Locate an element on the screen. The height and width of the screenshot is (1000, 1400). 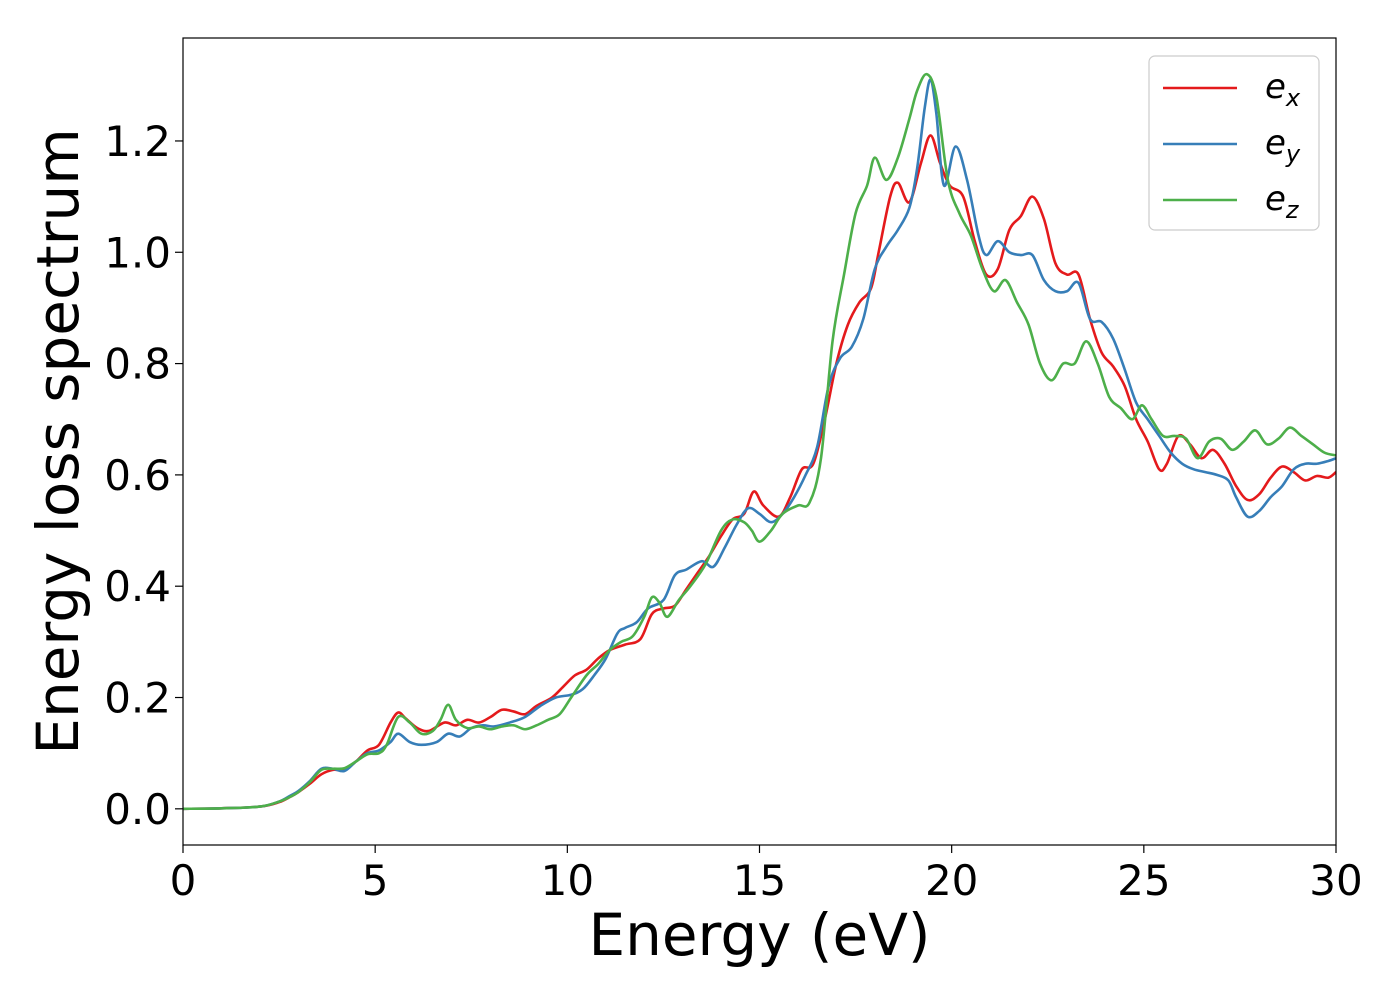
y-axis-ticks: 0.0 0.2 0.4 0.6 0.8 1.0 1.2 is located at coordinates (143, 475).